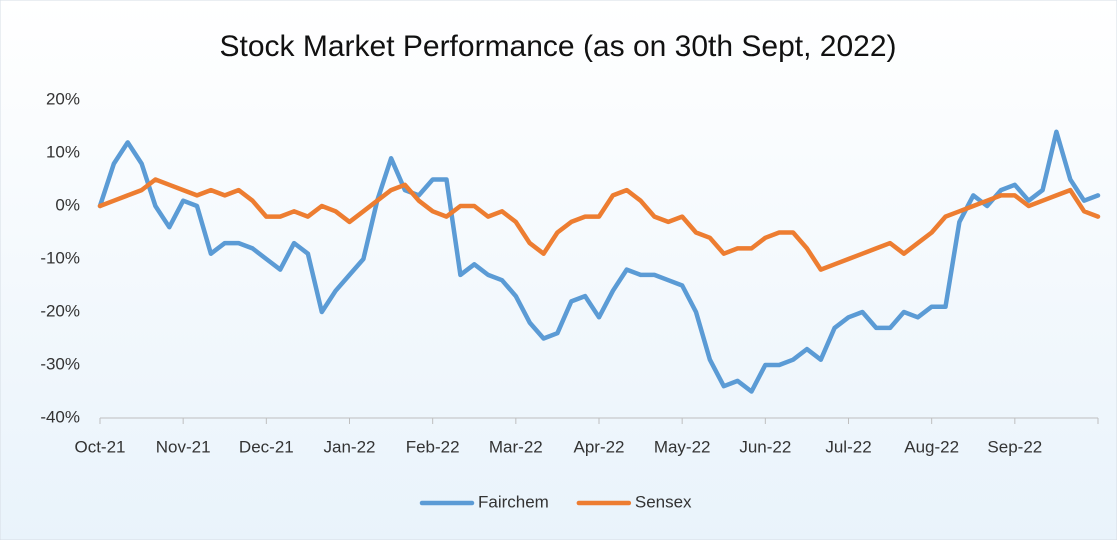  Describe the element at coordinates (60, 257) in the screenshot. I see `y-tick-label: -10%` at that location.